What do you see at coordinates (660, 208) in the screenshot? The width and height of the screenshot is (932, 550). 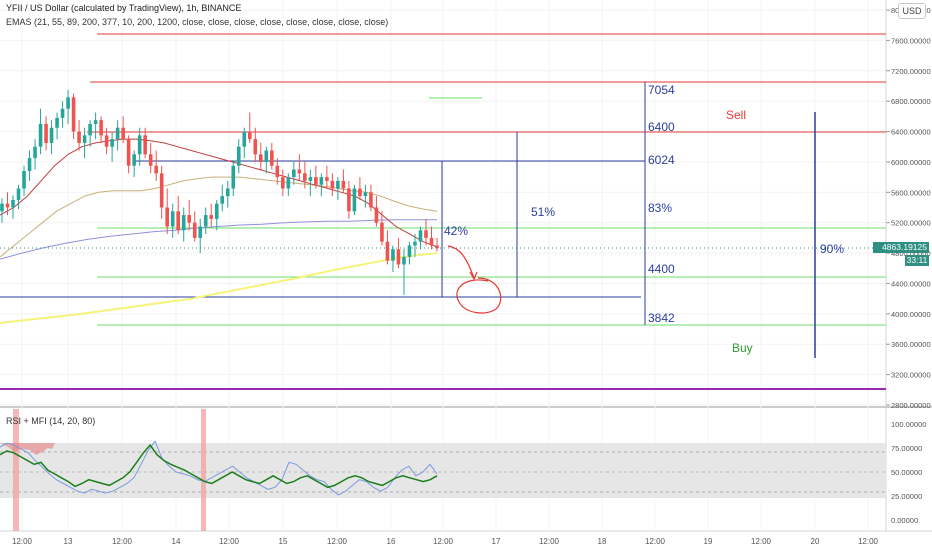 I see `pct-label-83: 83%` at bounding box center [660, 208].